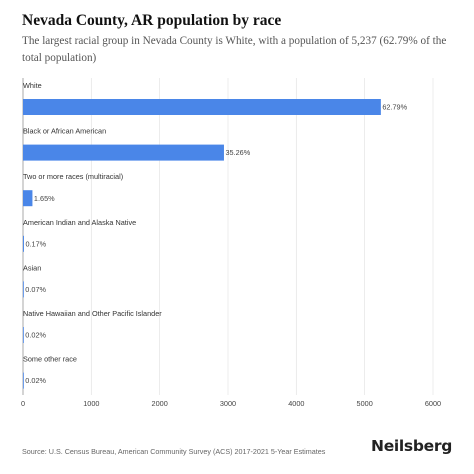  What do you see at coordinates (394, 107) in the screenshot?
I see `value-label: 62.79%` at bounding box center [394, 107].